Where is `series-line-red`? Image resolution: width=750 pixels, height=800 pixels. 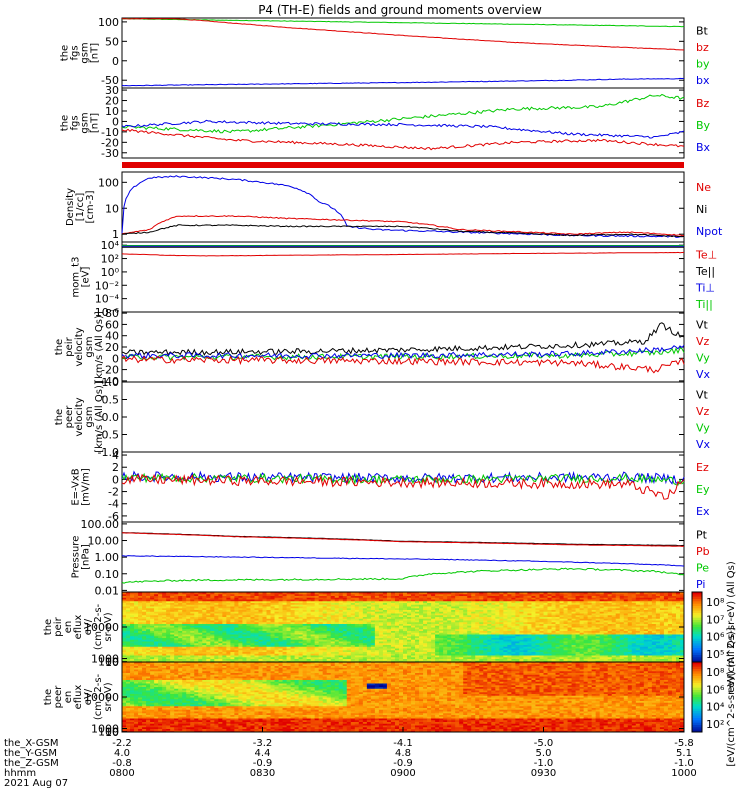 series-line-red is located at coordinates (403, 139).